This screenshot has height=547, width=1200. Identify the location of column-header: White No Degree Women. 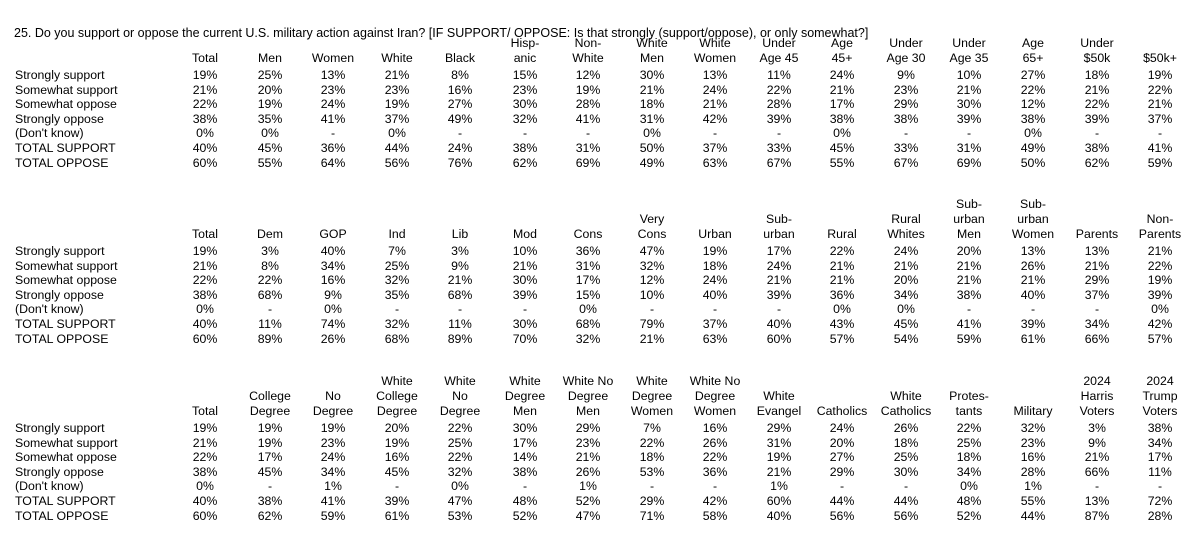
(715, 396).